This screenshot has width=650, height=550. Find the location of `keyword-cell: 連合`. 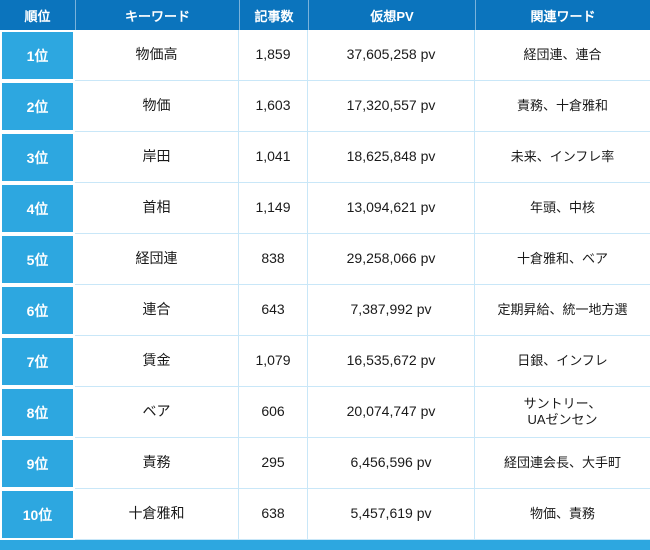

keyword-cell: 連合 is located at coordinates (157, 310).